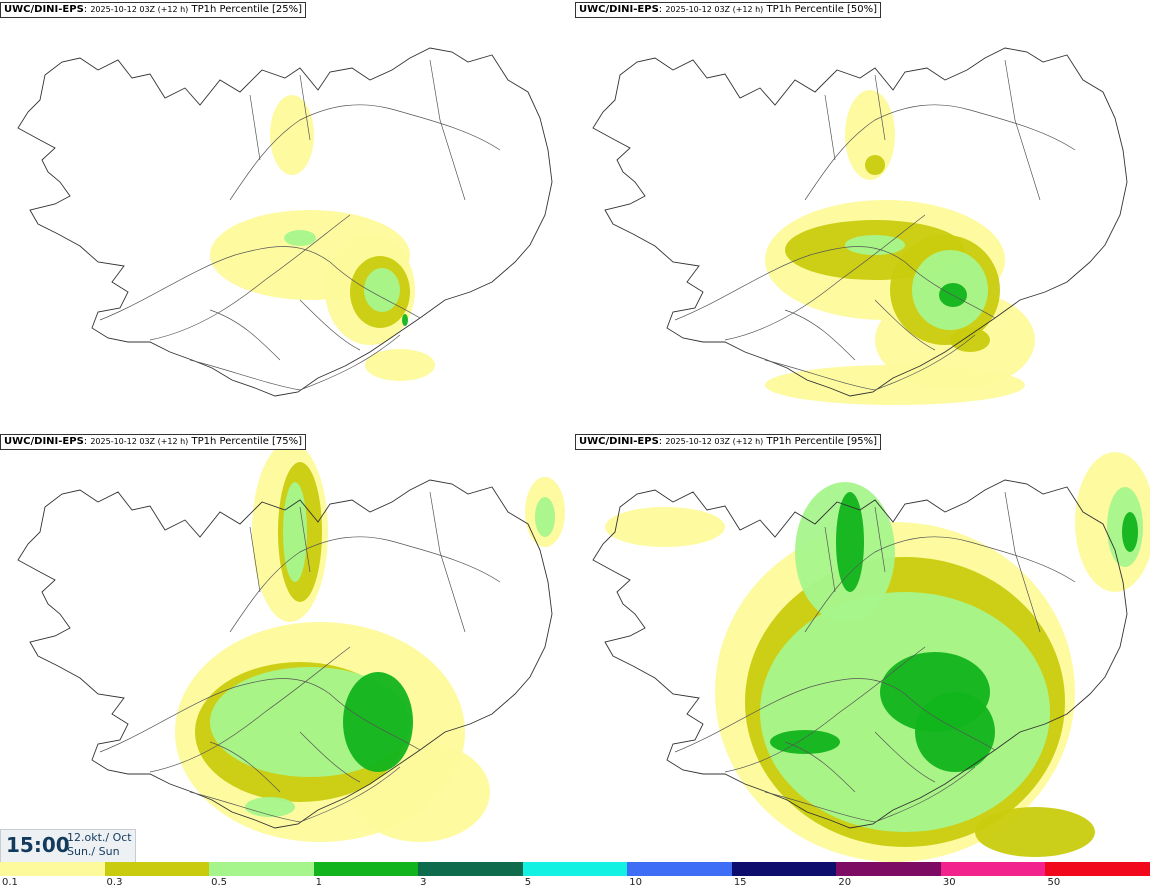 This screenshot has height=891, width=1150. I want to click on legend-label: 0.3, so click(114, 882).